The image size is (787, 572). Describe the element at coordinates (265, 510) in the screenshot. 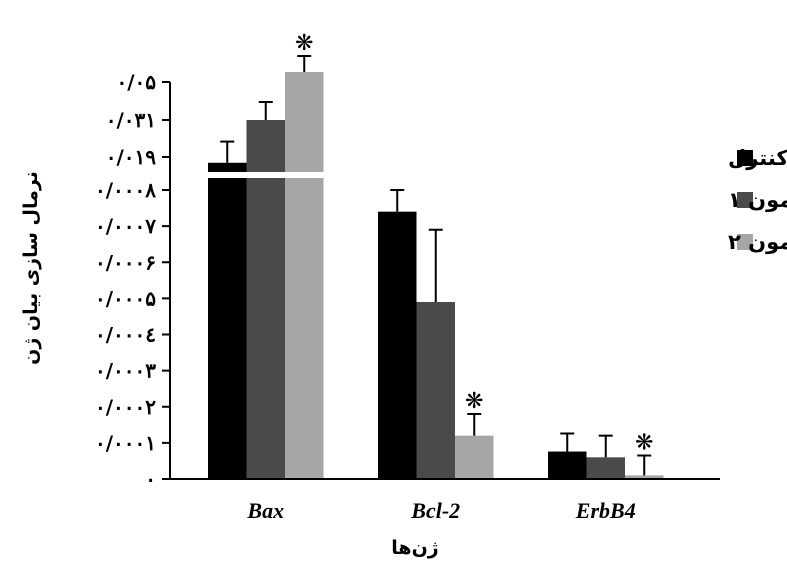

I see `x-tick-label-bax: Bax` at that location.